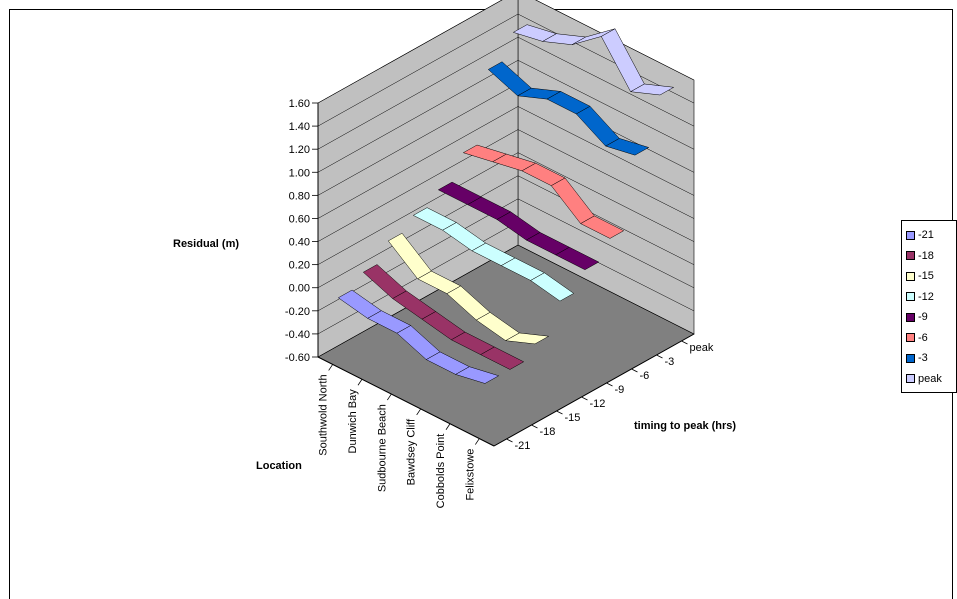  I want to click on legend-item: -6, so click(929, 338).